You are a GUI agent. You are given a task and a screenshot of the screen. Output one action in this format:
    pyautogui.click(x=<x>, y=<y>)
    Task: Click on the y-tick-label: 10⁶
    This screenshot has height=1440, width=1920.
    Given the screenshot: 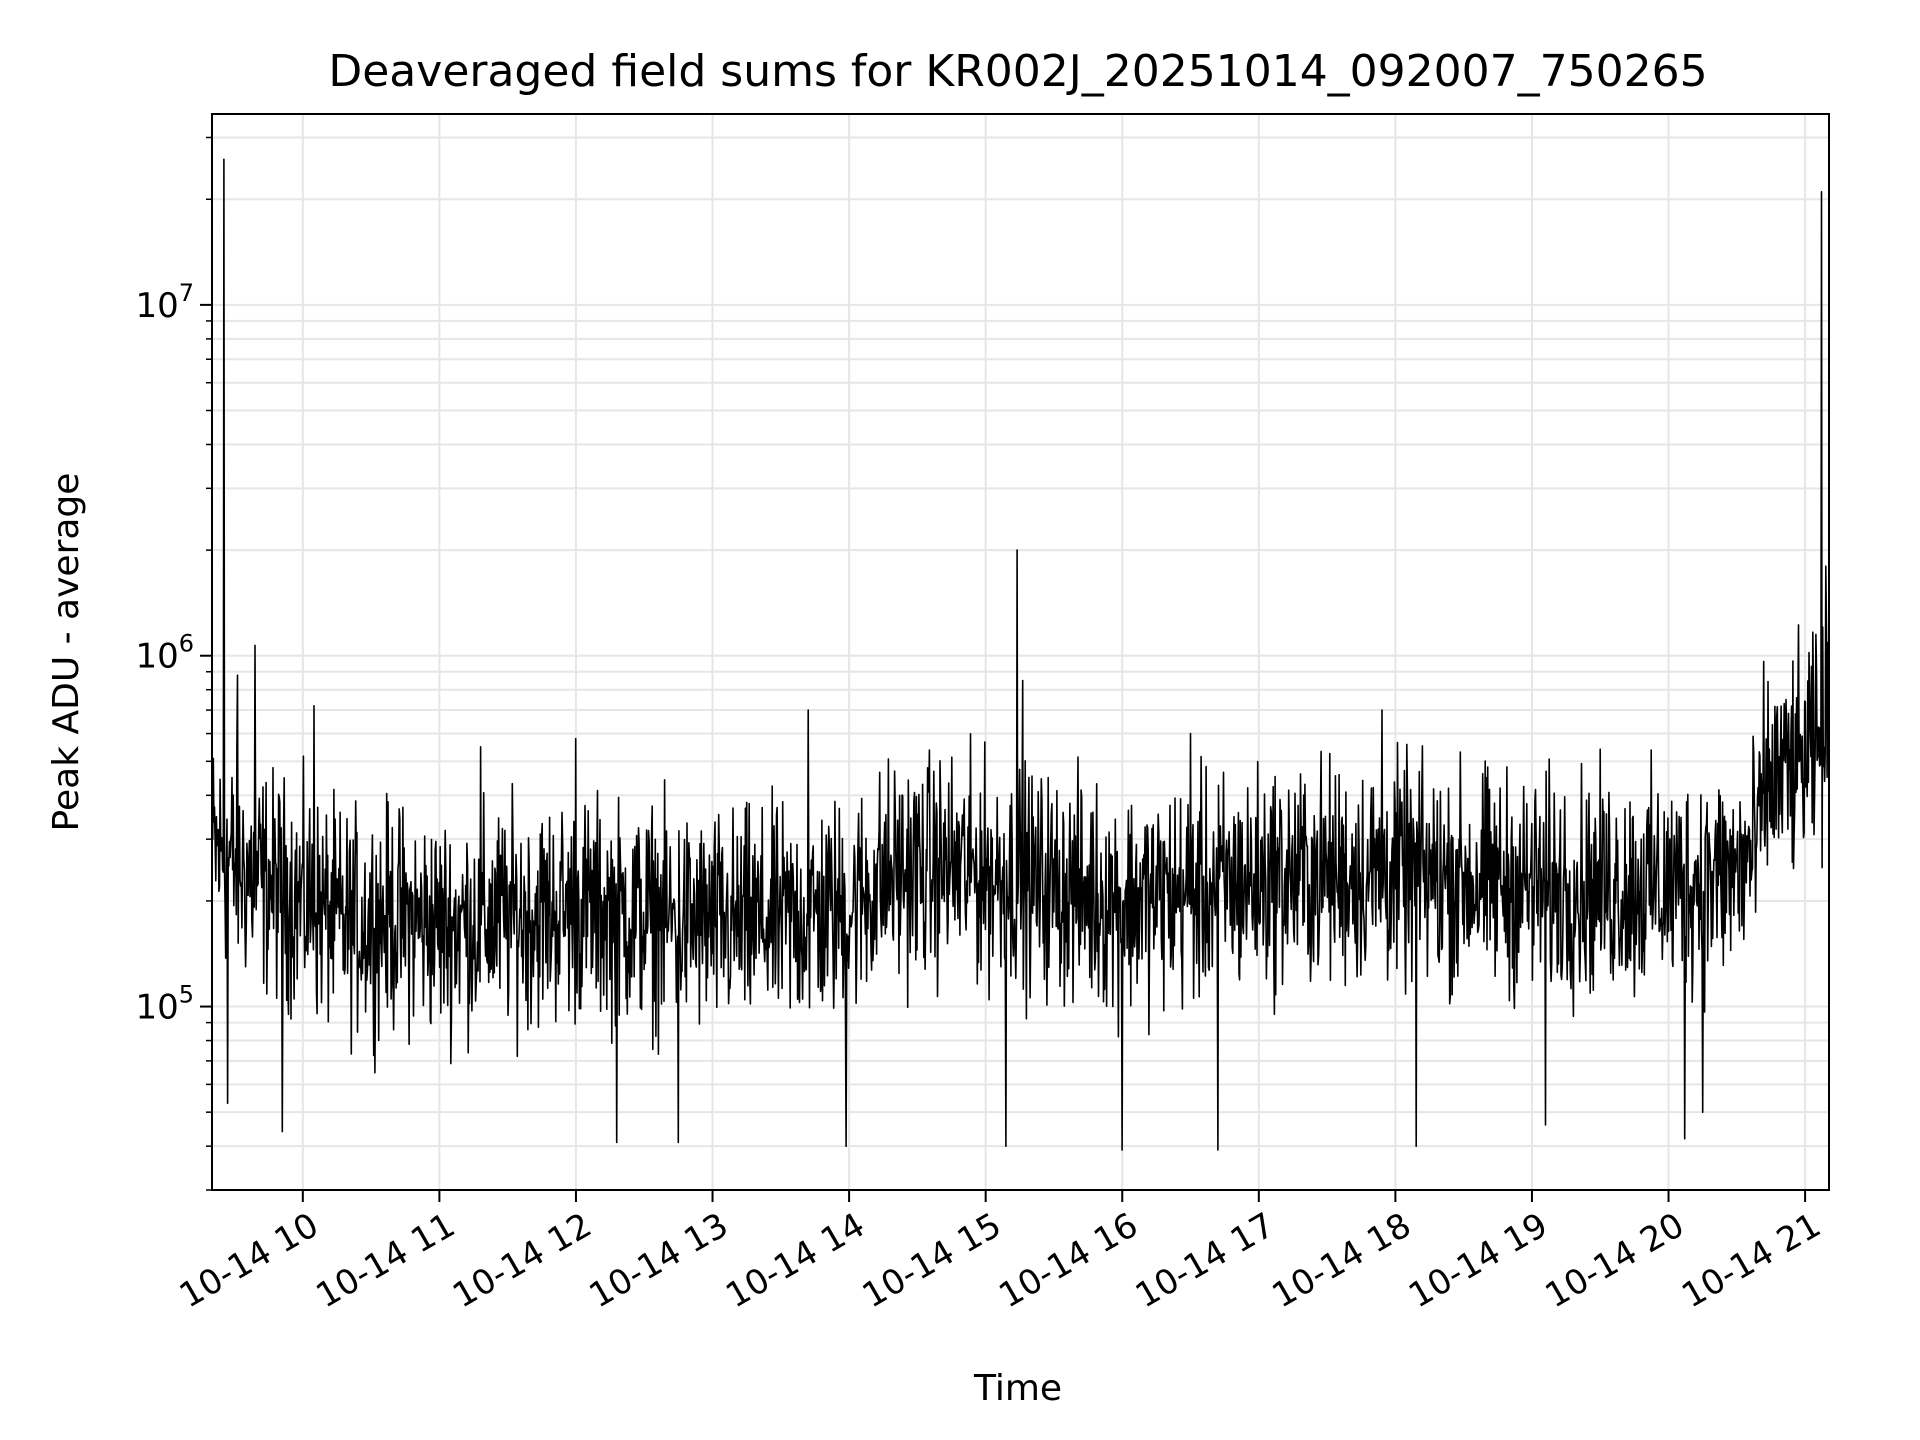 What is the action you would take?
    pyautogui.click(x=164, y=653)
    